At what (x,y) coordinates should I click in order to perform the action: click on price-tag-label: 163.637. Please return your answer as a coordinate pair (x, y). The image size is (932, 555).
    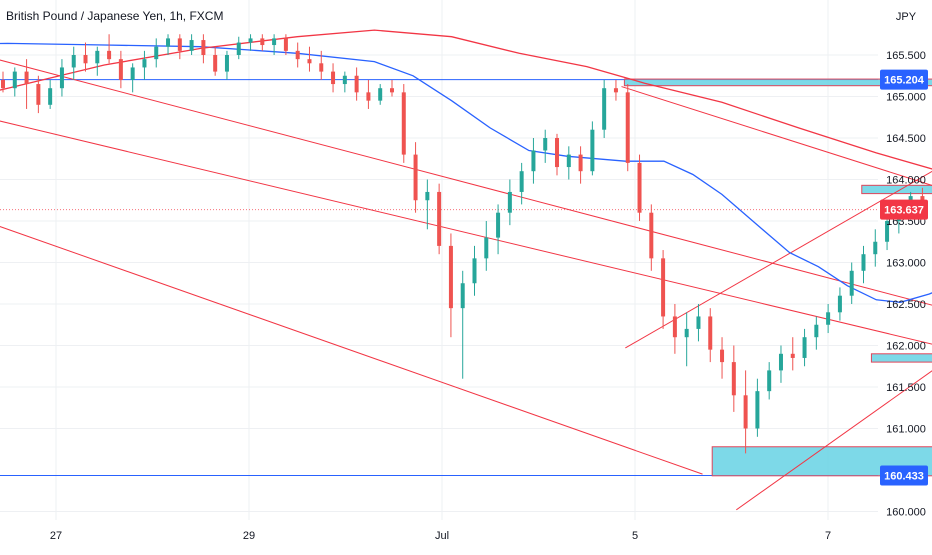
    Looking at the image, I should click on (904, 211).